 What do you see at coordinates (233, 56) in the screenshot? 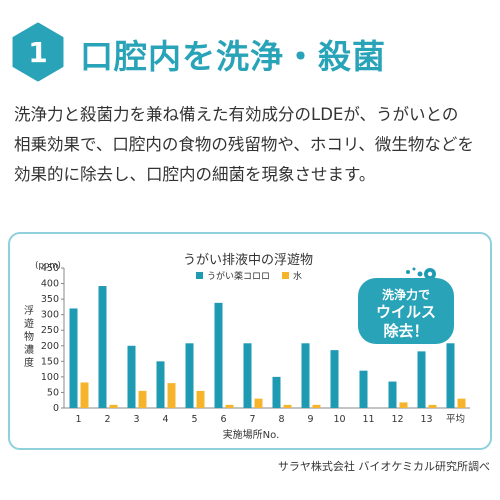
I see `page-title: 口腔内を洗浄・殺菌` at bounding box center [233, 56].